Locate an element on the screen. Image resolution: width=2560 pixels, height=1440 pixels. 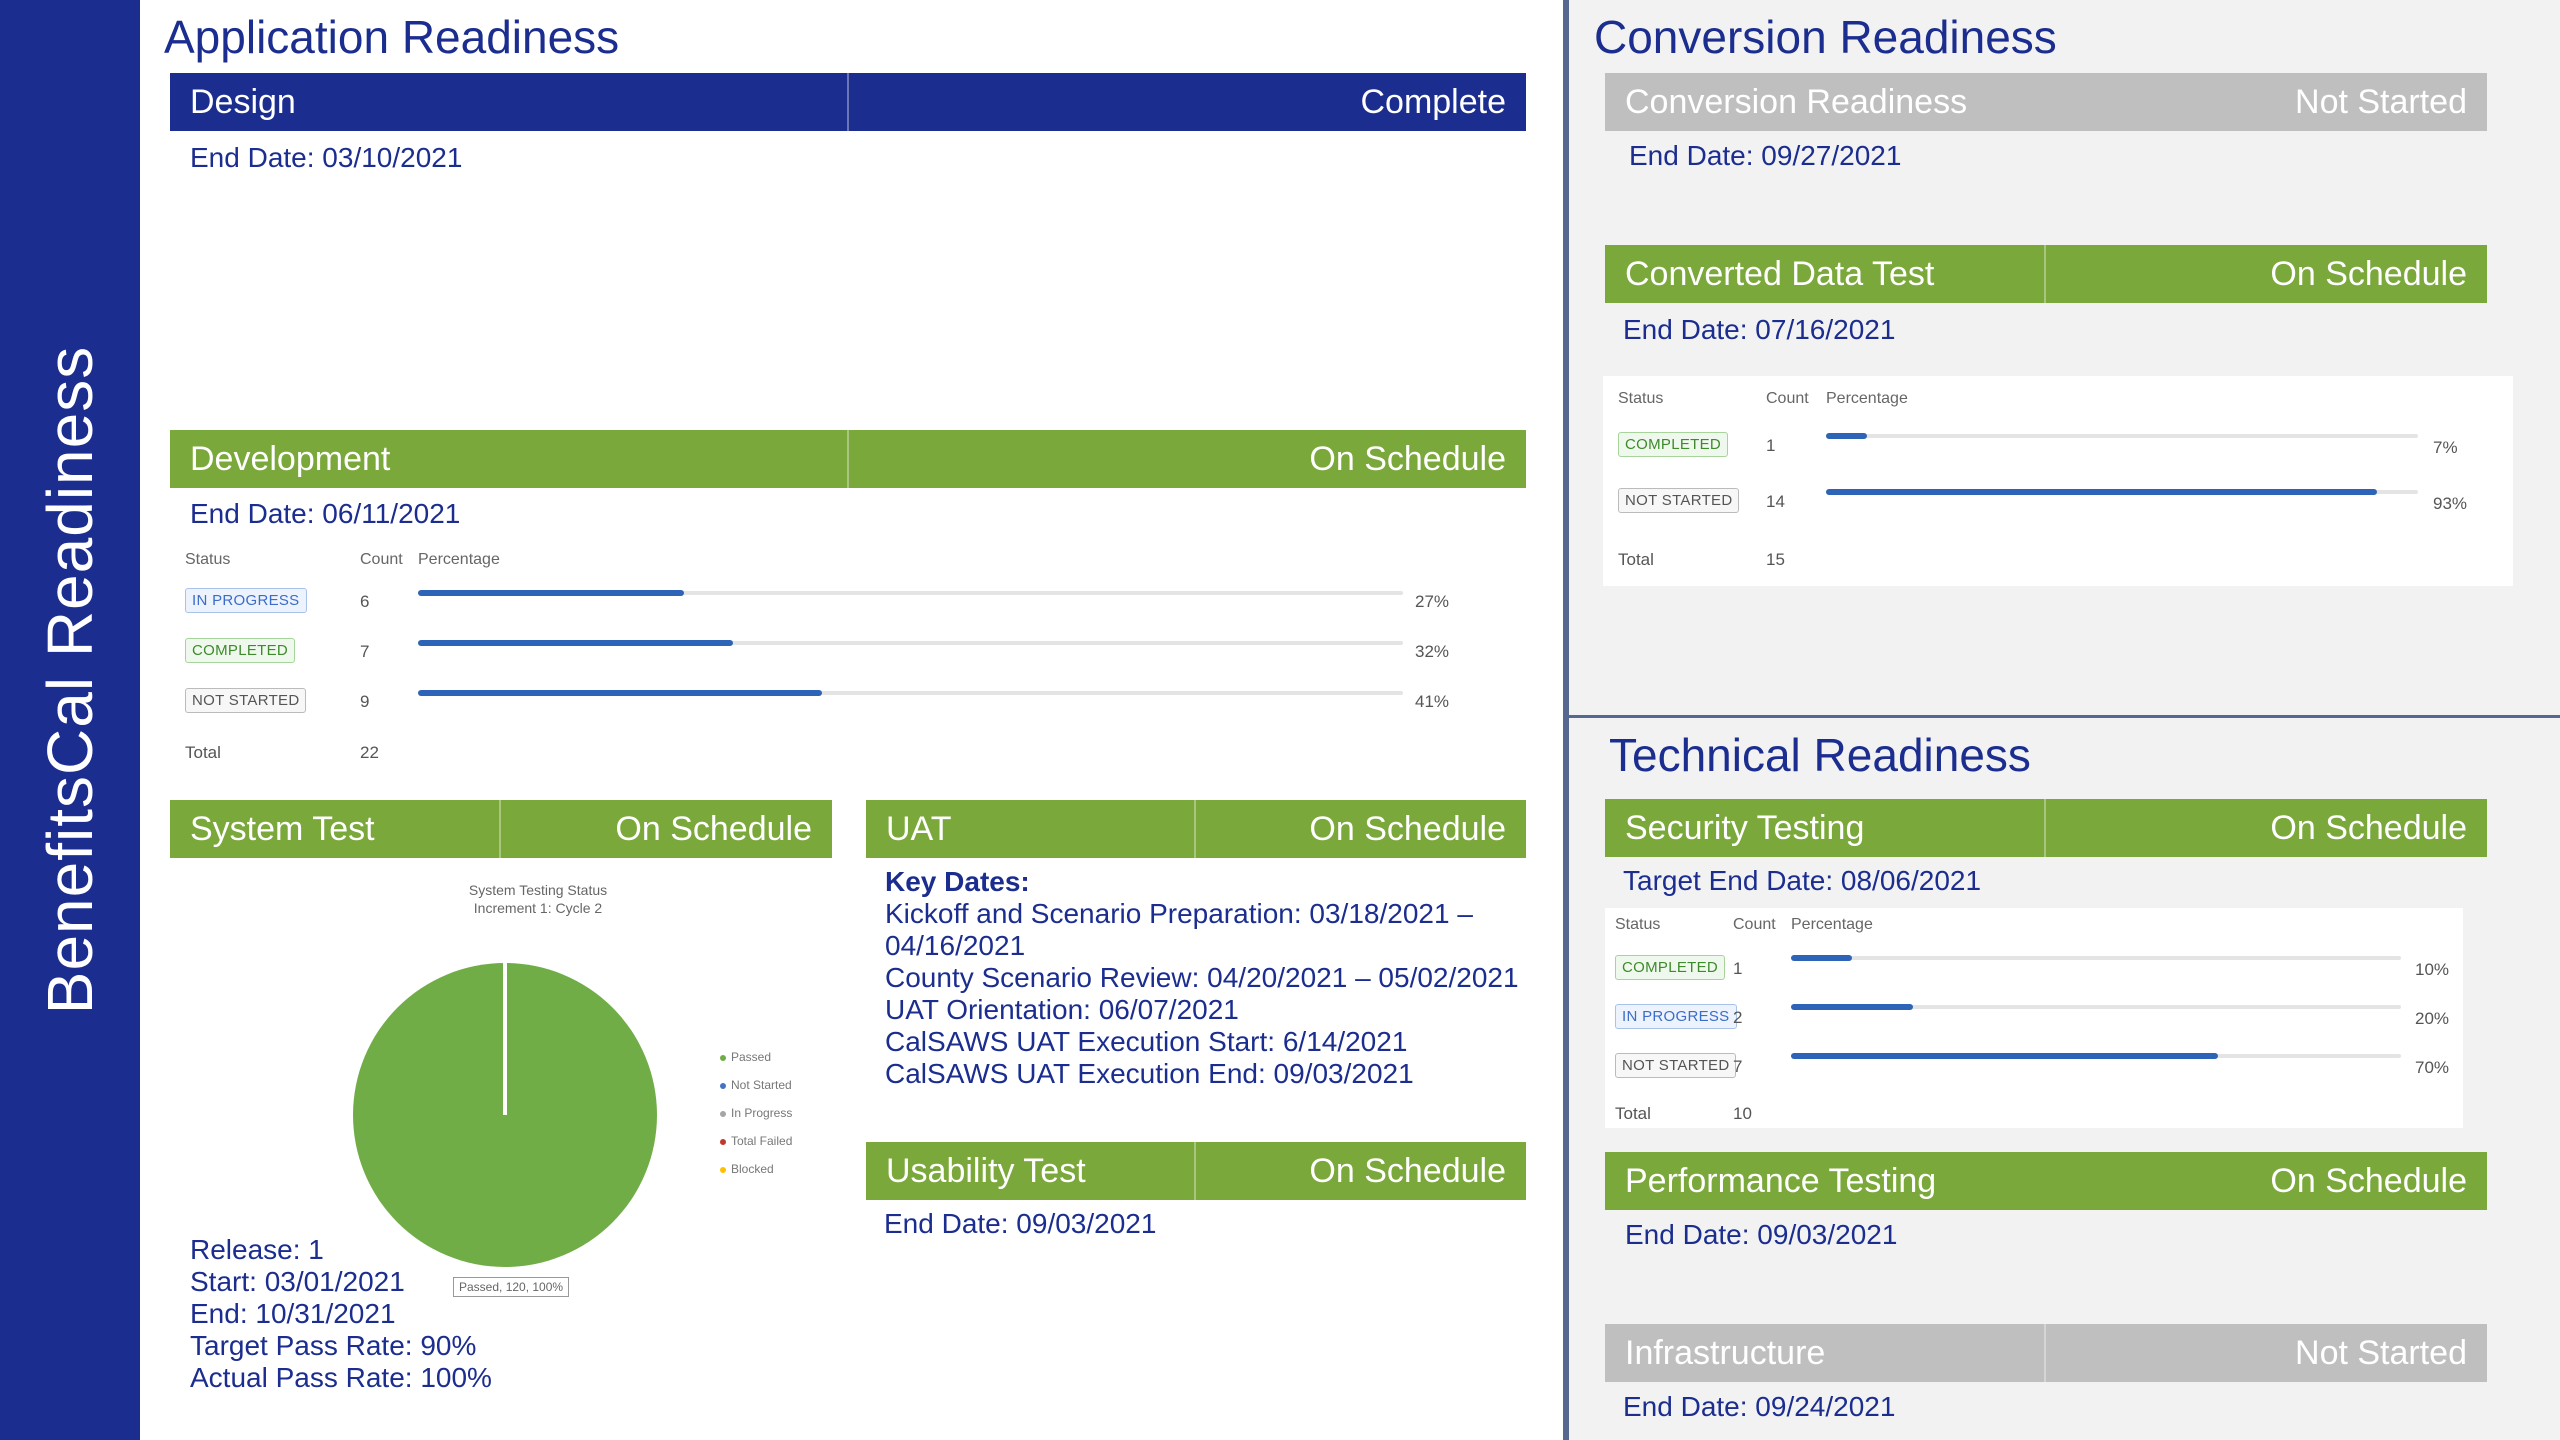
sidebar-title: BenefitsCal Readiness is located at coordinates (70, 680).